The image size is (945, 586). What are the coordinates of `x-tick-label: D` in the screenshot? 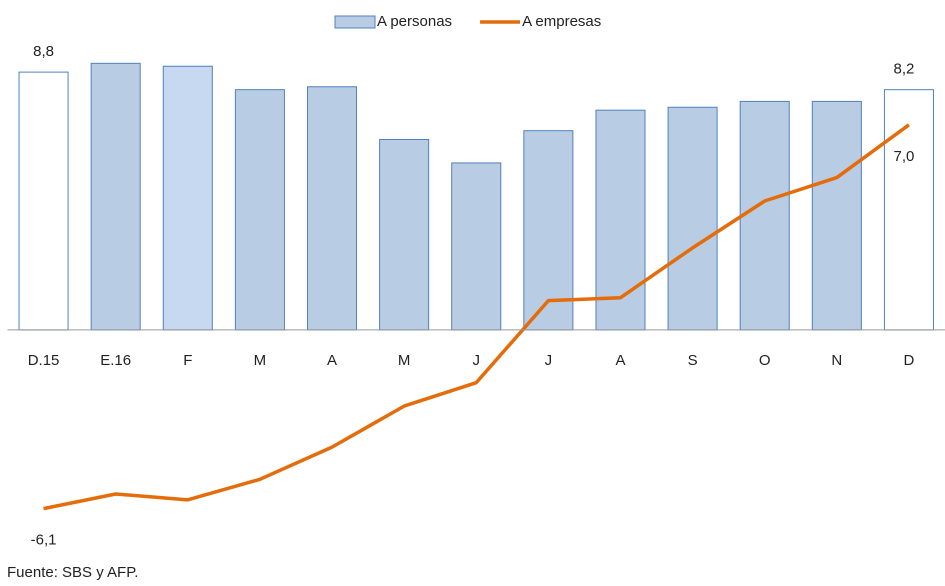 It's located at (909, 360).